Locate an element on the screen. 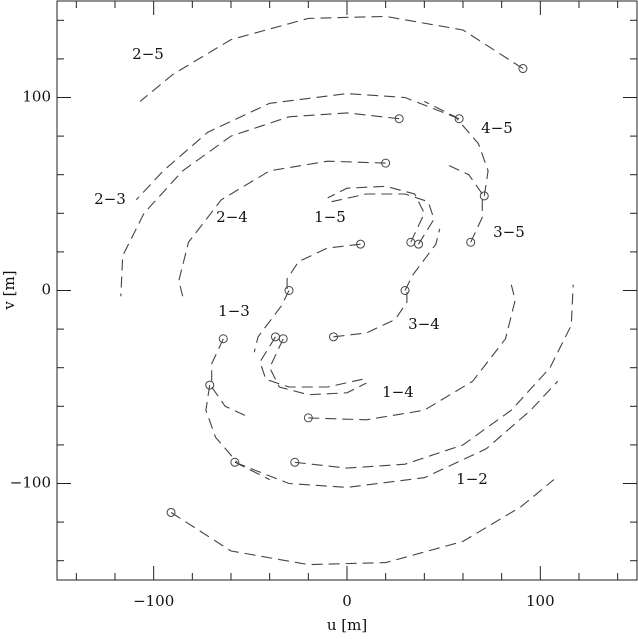 This screenshot has height=639, width=638. y-axis-label: v [m] is located at coordinates (9, 290).